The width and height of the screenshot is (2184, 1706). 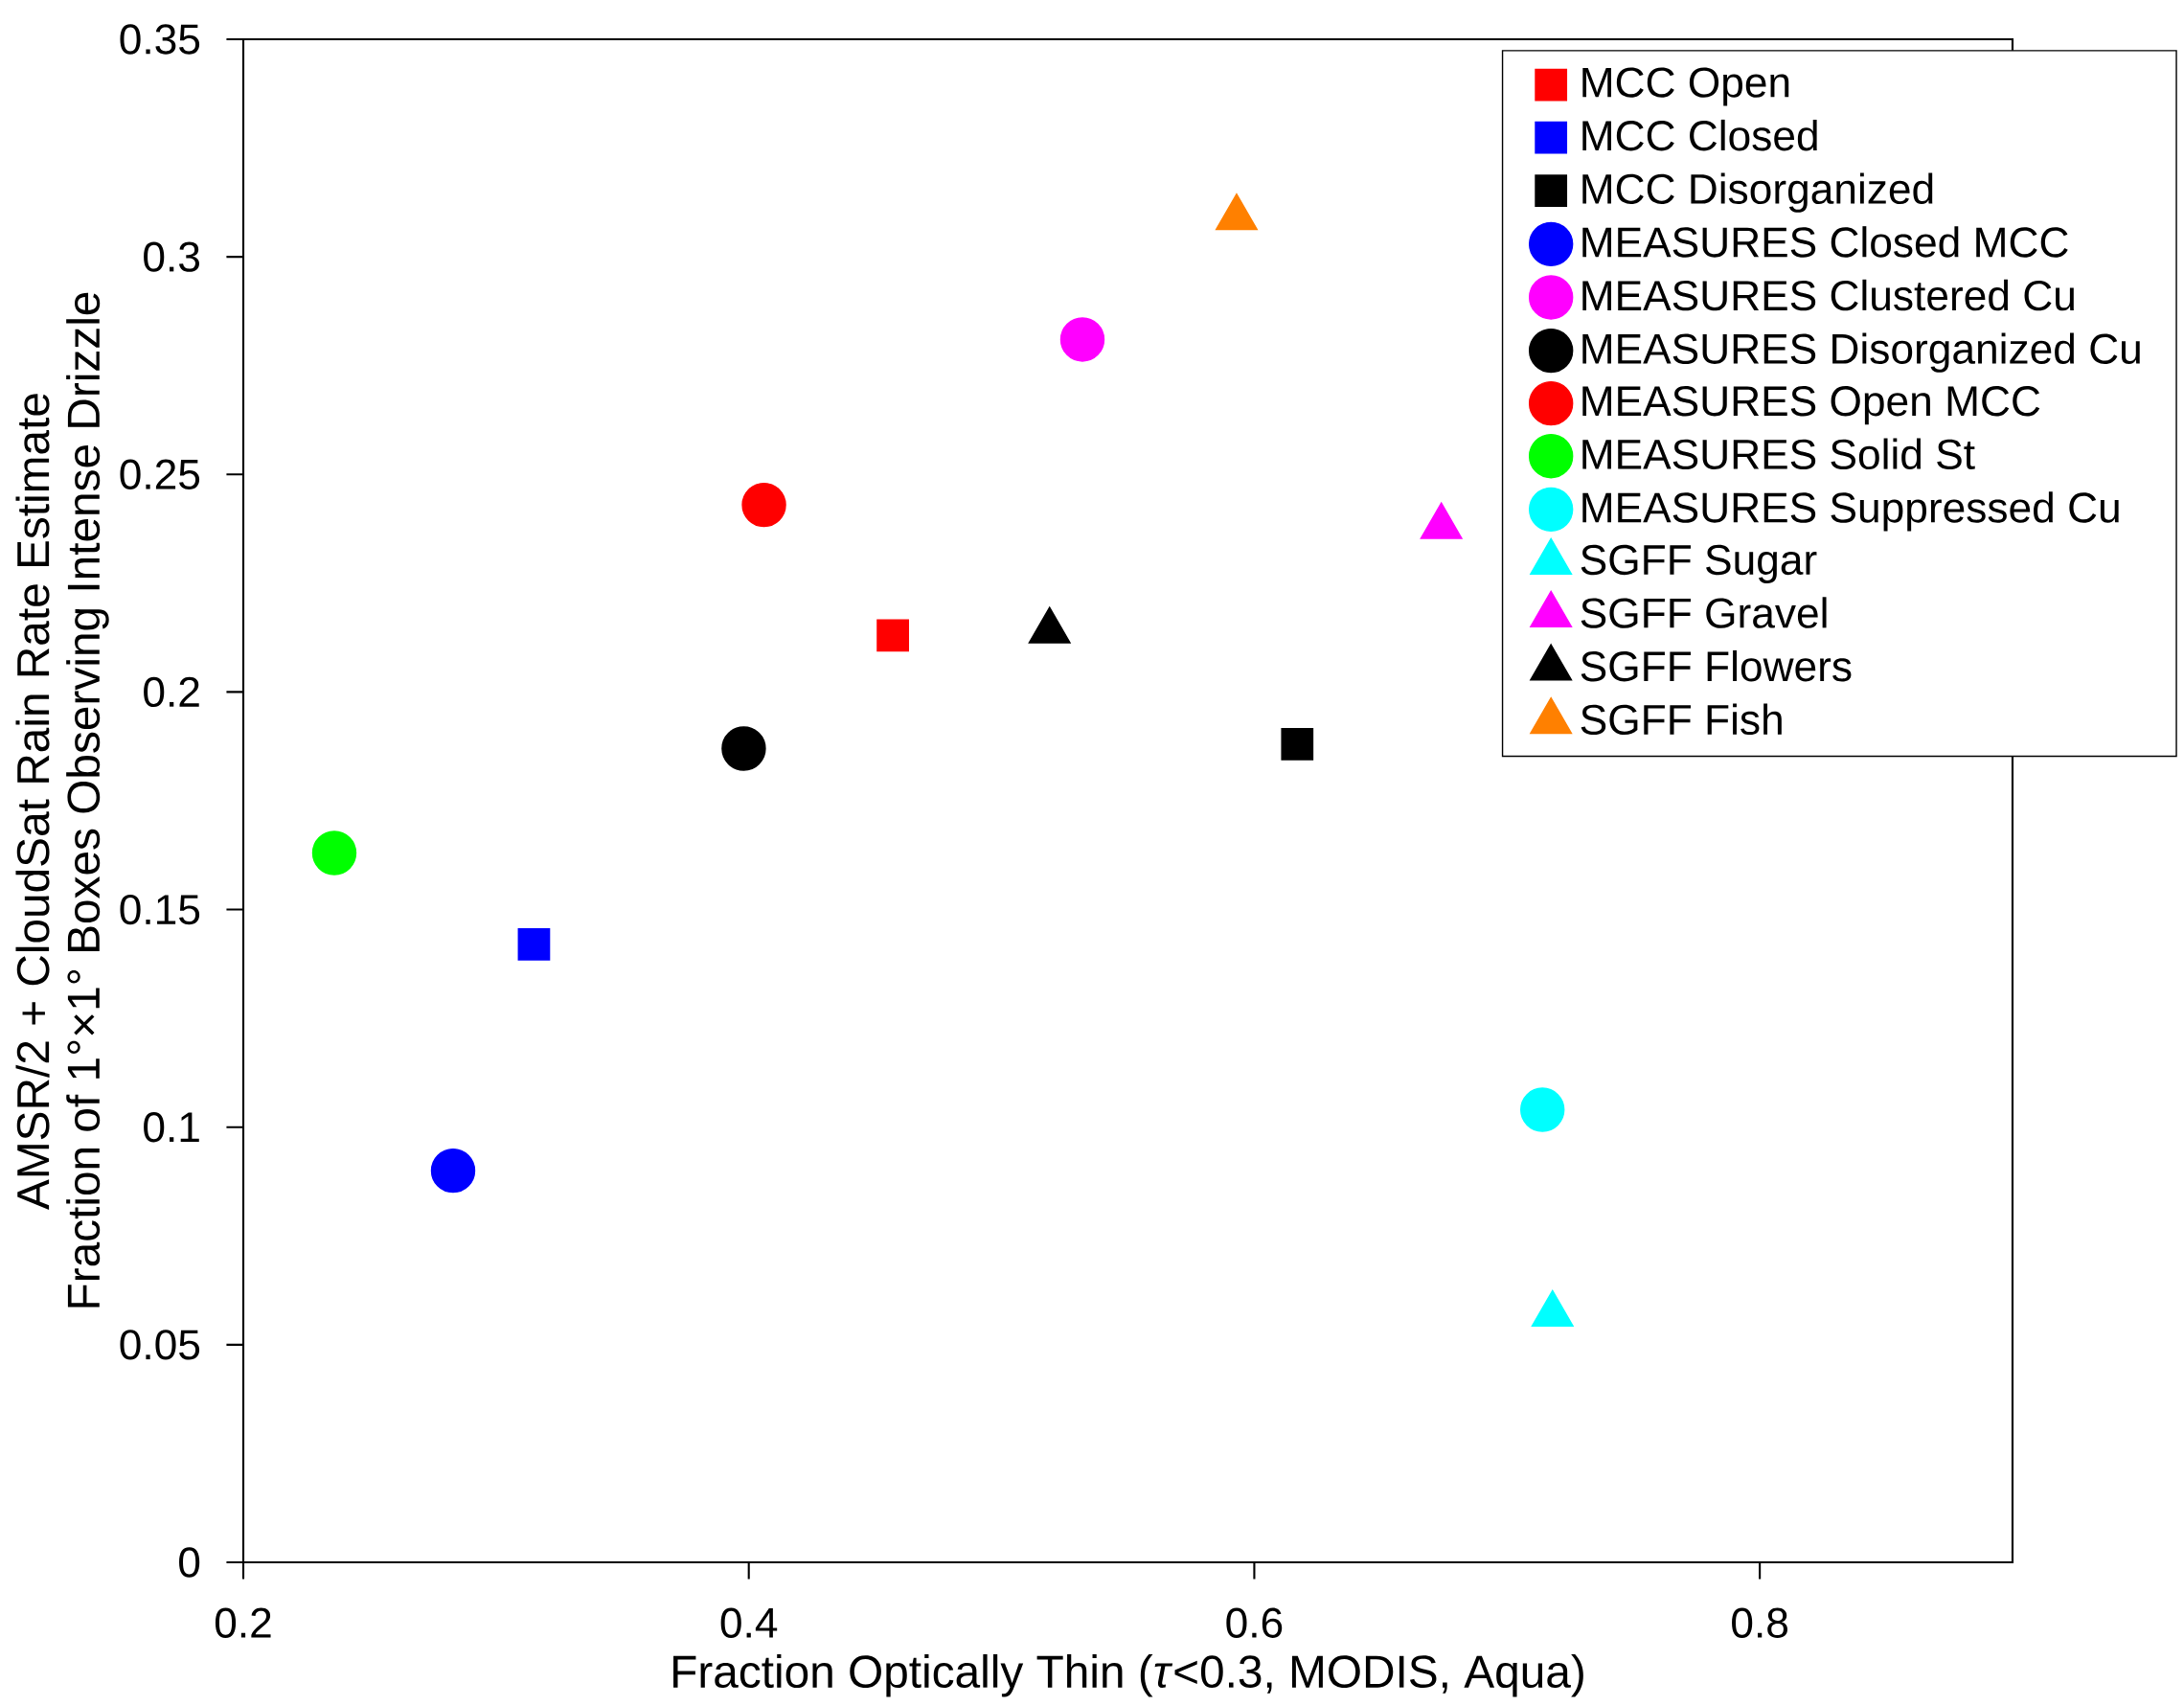 I want to click on x-tick-label: 0.4, so click(x=749, y=1622).